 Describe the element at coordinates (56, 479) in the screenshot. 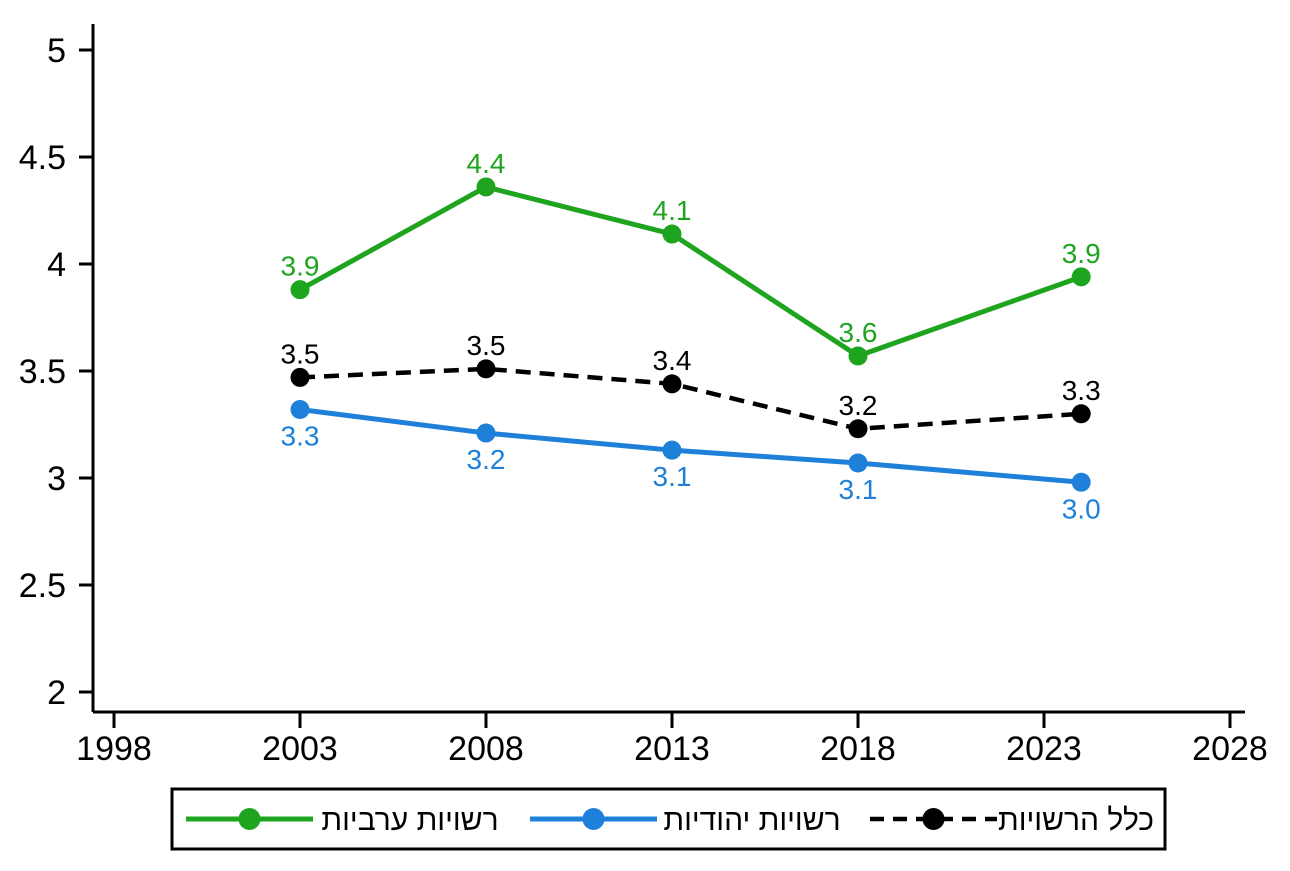

I see `y-axis-tick-label: 3` at that location.